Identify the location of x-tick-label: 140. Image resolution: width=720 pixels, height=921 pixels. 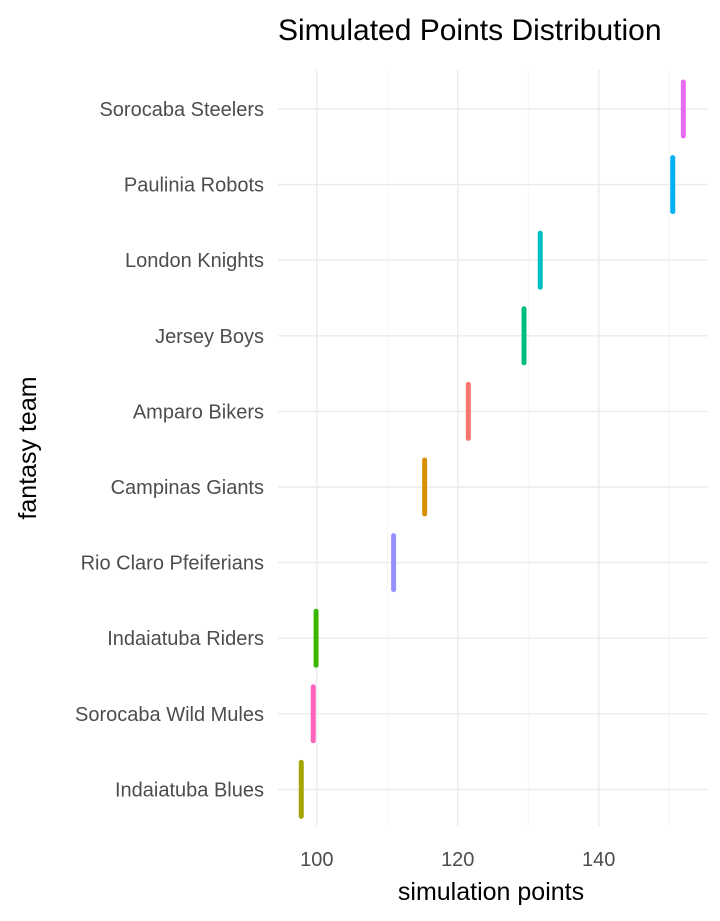
(598, 860).